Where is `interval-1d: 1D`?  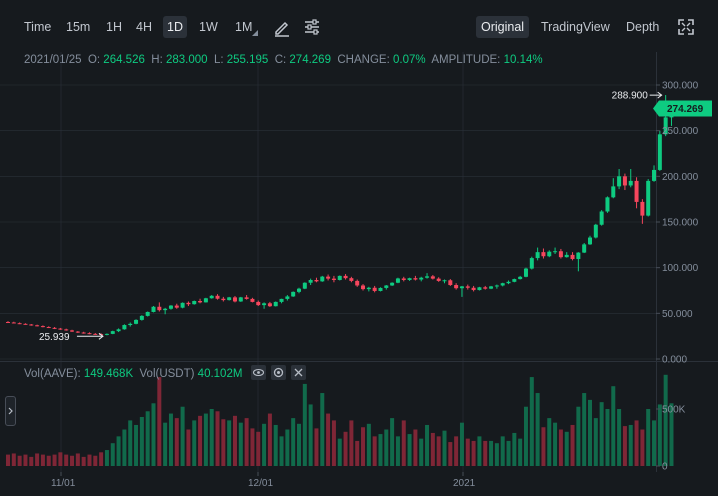 interval-1d: 1D is located at coordinates (175, 27).